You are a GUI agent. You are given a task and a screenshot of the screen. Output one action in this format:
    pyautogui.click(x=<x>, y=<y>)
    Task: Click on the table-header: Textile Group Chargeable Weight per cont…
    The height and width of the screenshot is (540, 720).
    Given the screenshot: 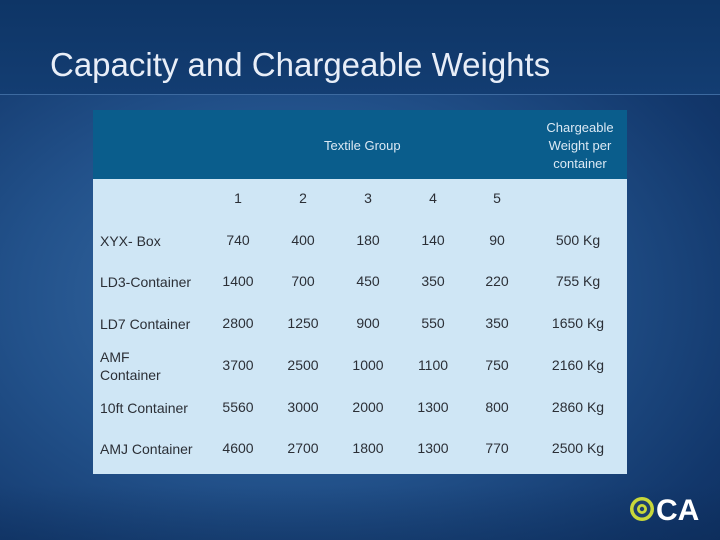 What is the action you would take?
    pyautogui.click(x=360, y=144)
    